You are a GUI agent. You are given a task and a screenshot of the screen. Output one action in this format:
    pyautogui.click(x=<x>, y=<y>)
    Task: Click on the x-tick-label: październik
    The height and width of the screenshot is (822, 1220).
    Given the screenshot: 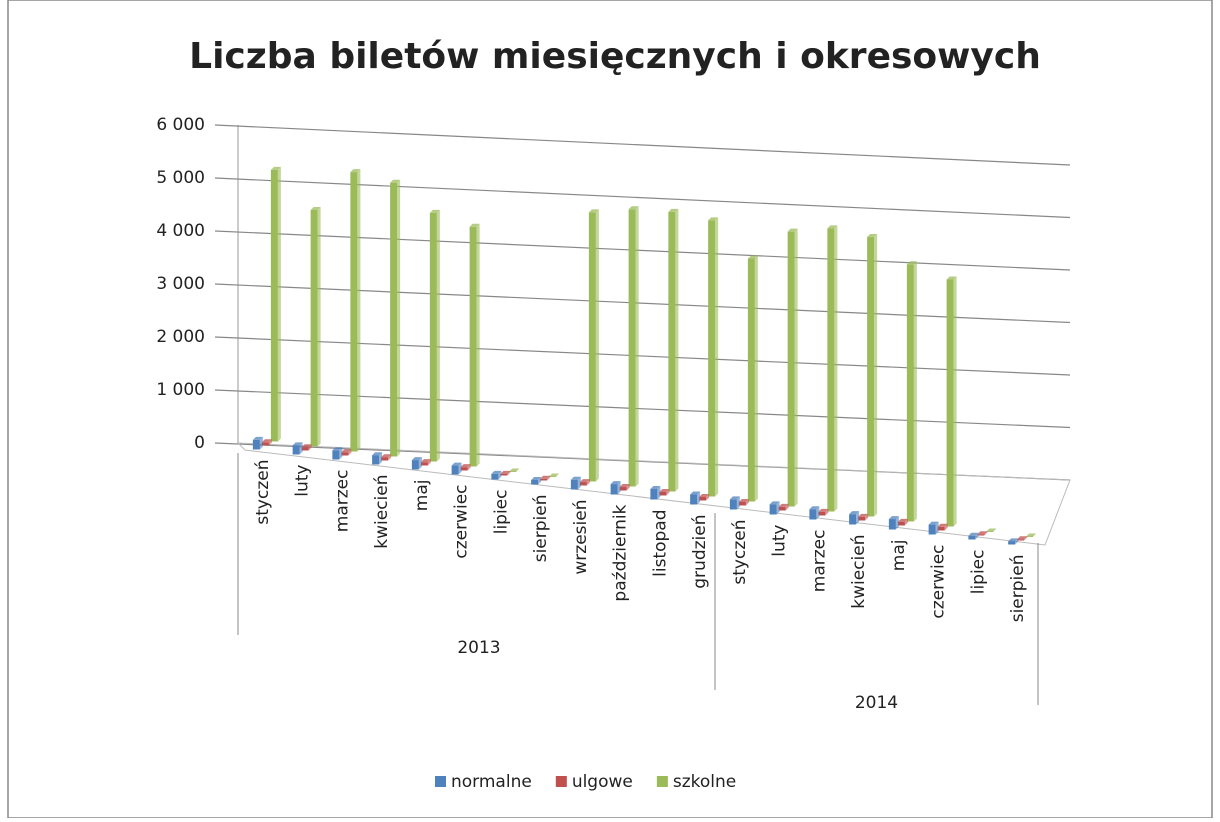 What is the action you would take?
    pyautogui.click(x=621, y=552)
    